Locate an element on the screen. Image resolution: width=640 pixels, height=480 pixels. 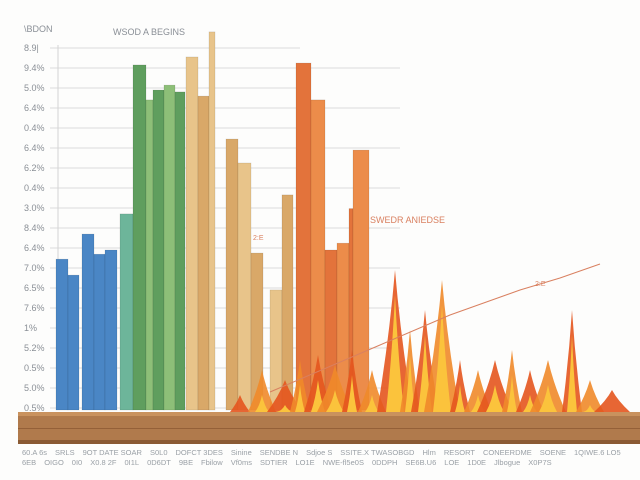
x-tick-label: SE6B.U6 is located at coordinates (420, 462).